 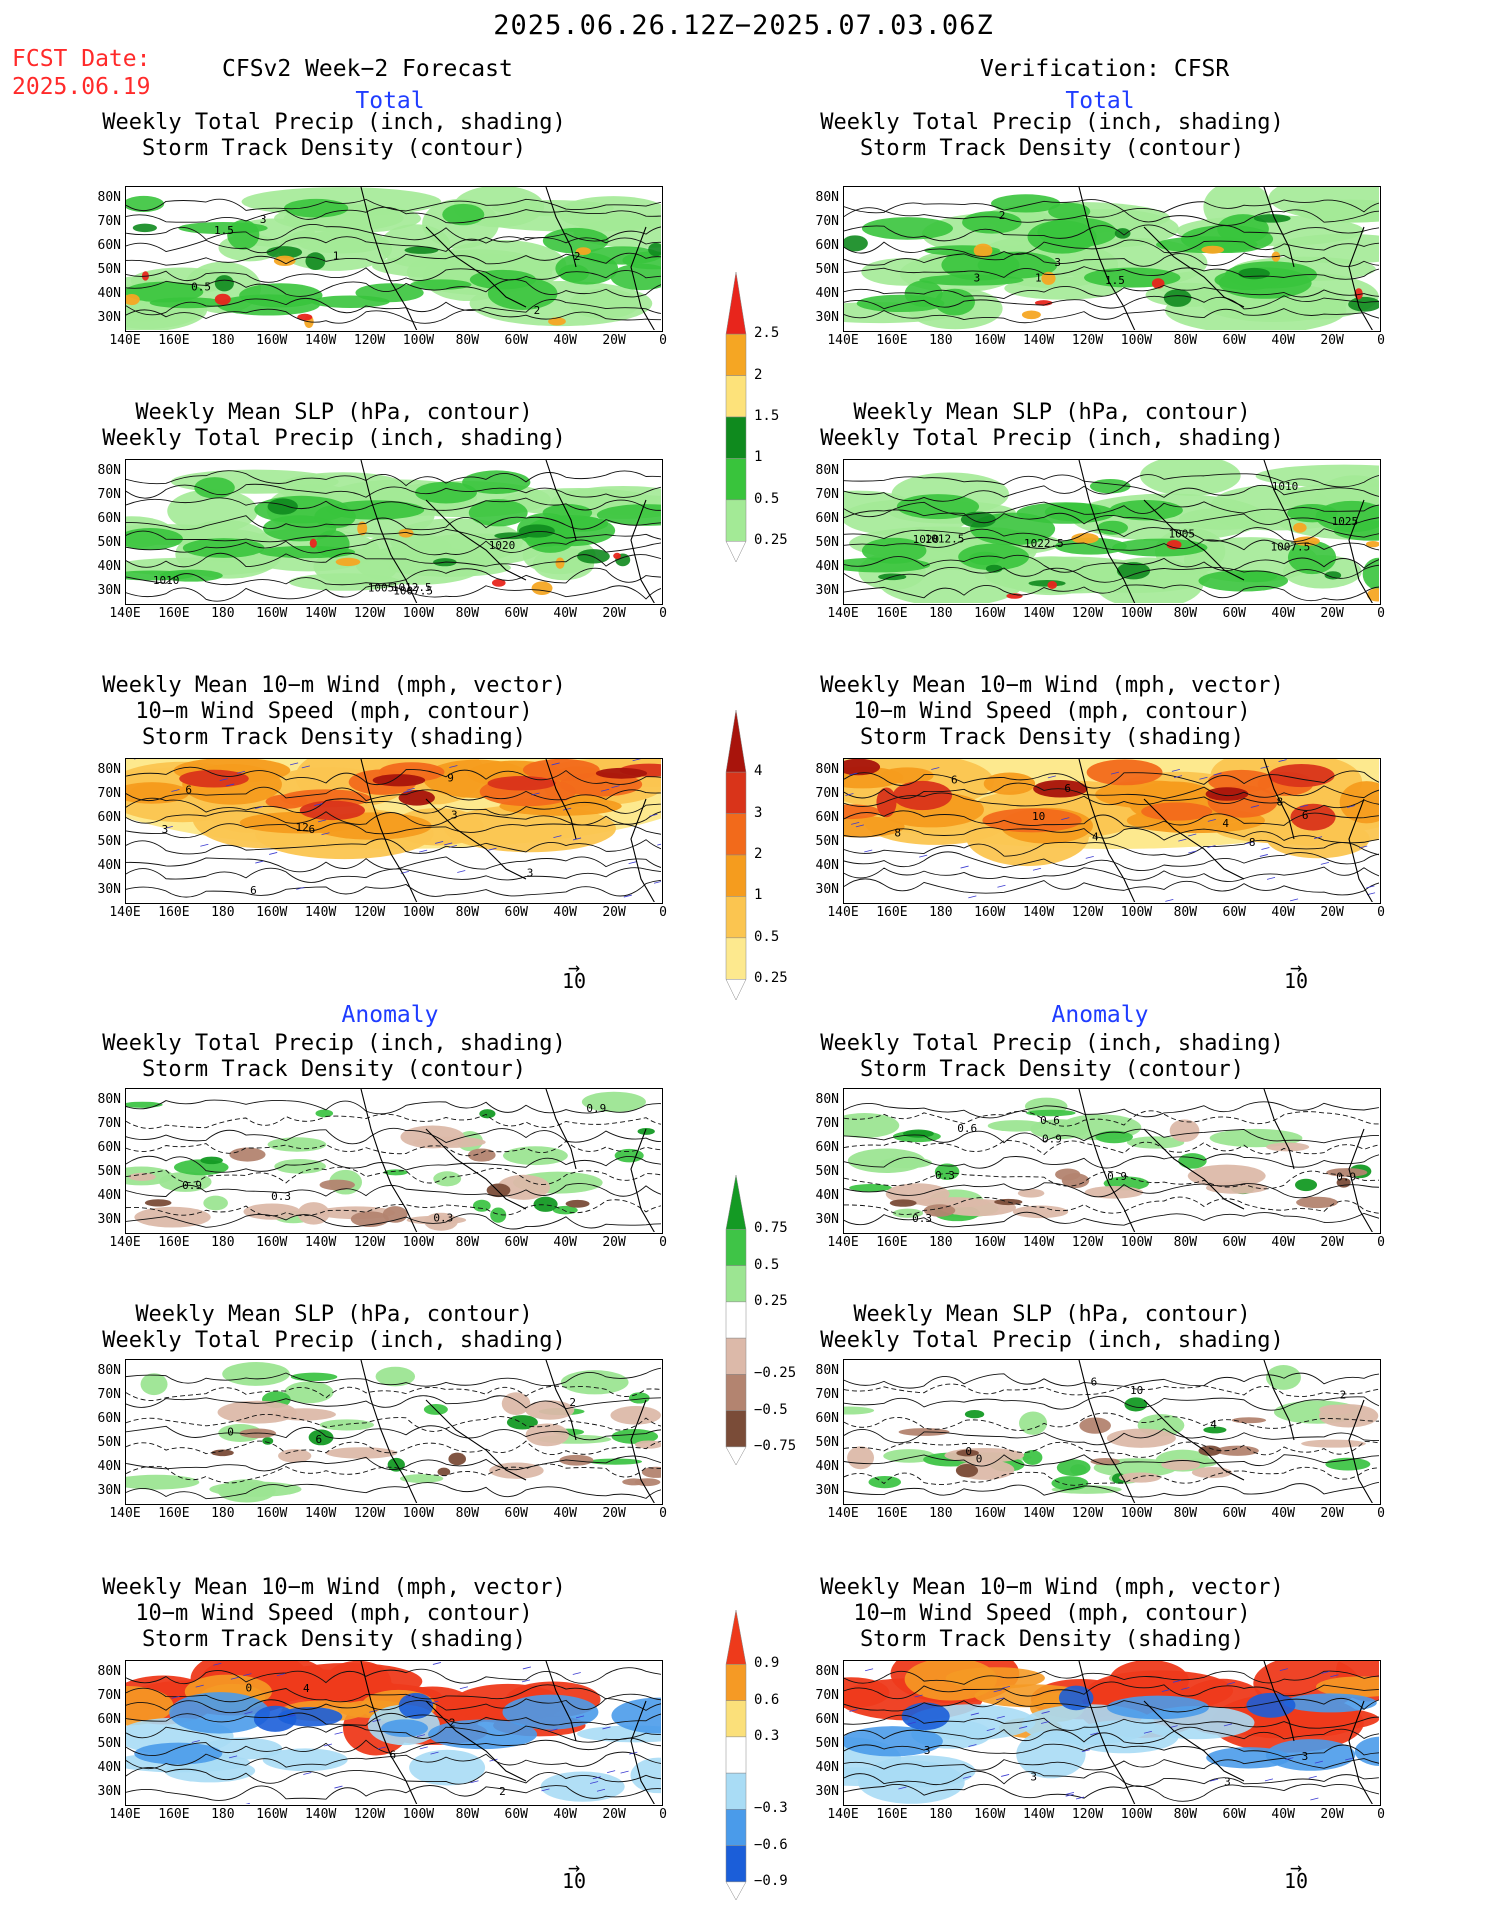 What do you see at coordinates (192, 1185) in the screenshot?
I see `contour-label: 0.9` at bounding box center [192, 1185].